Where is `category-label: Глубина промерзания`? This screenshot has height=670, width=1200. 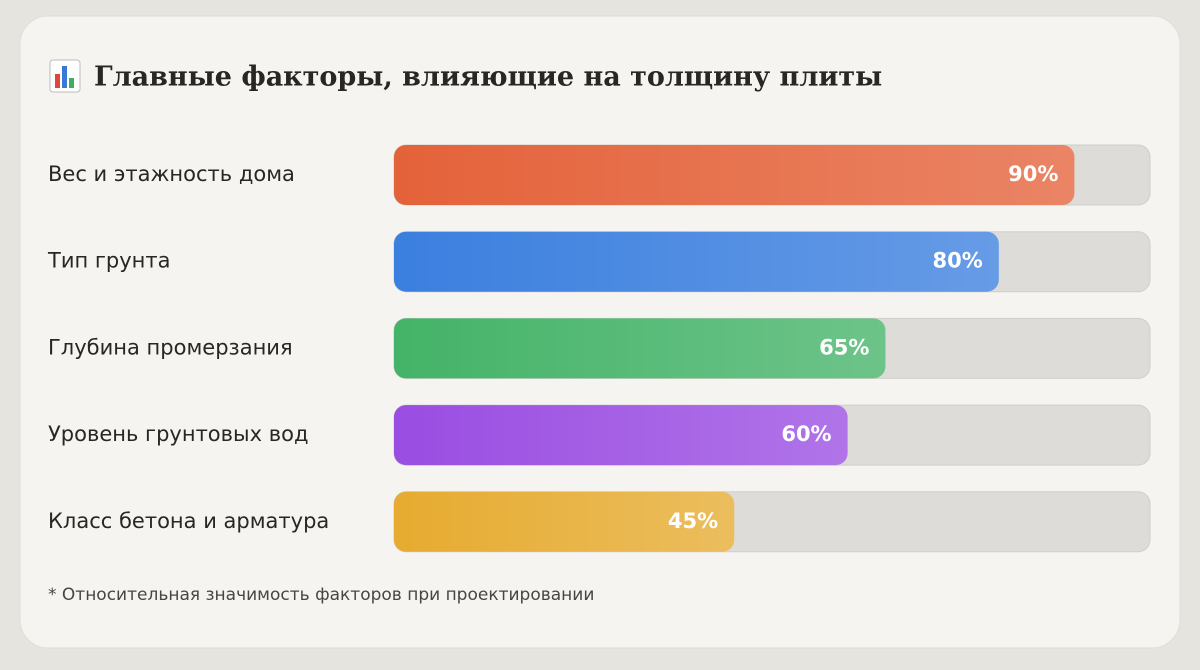 category-label: Глубина промерзания is located at coordinates (170, 347).